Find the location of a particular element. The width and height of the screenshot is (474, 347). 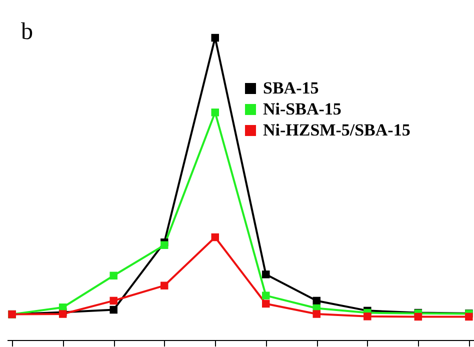

legend-label: Ni-HZSM-5/SBA-15 is located at coordinates (336, 130).